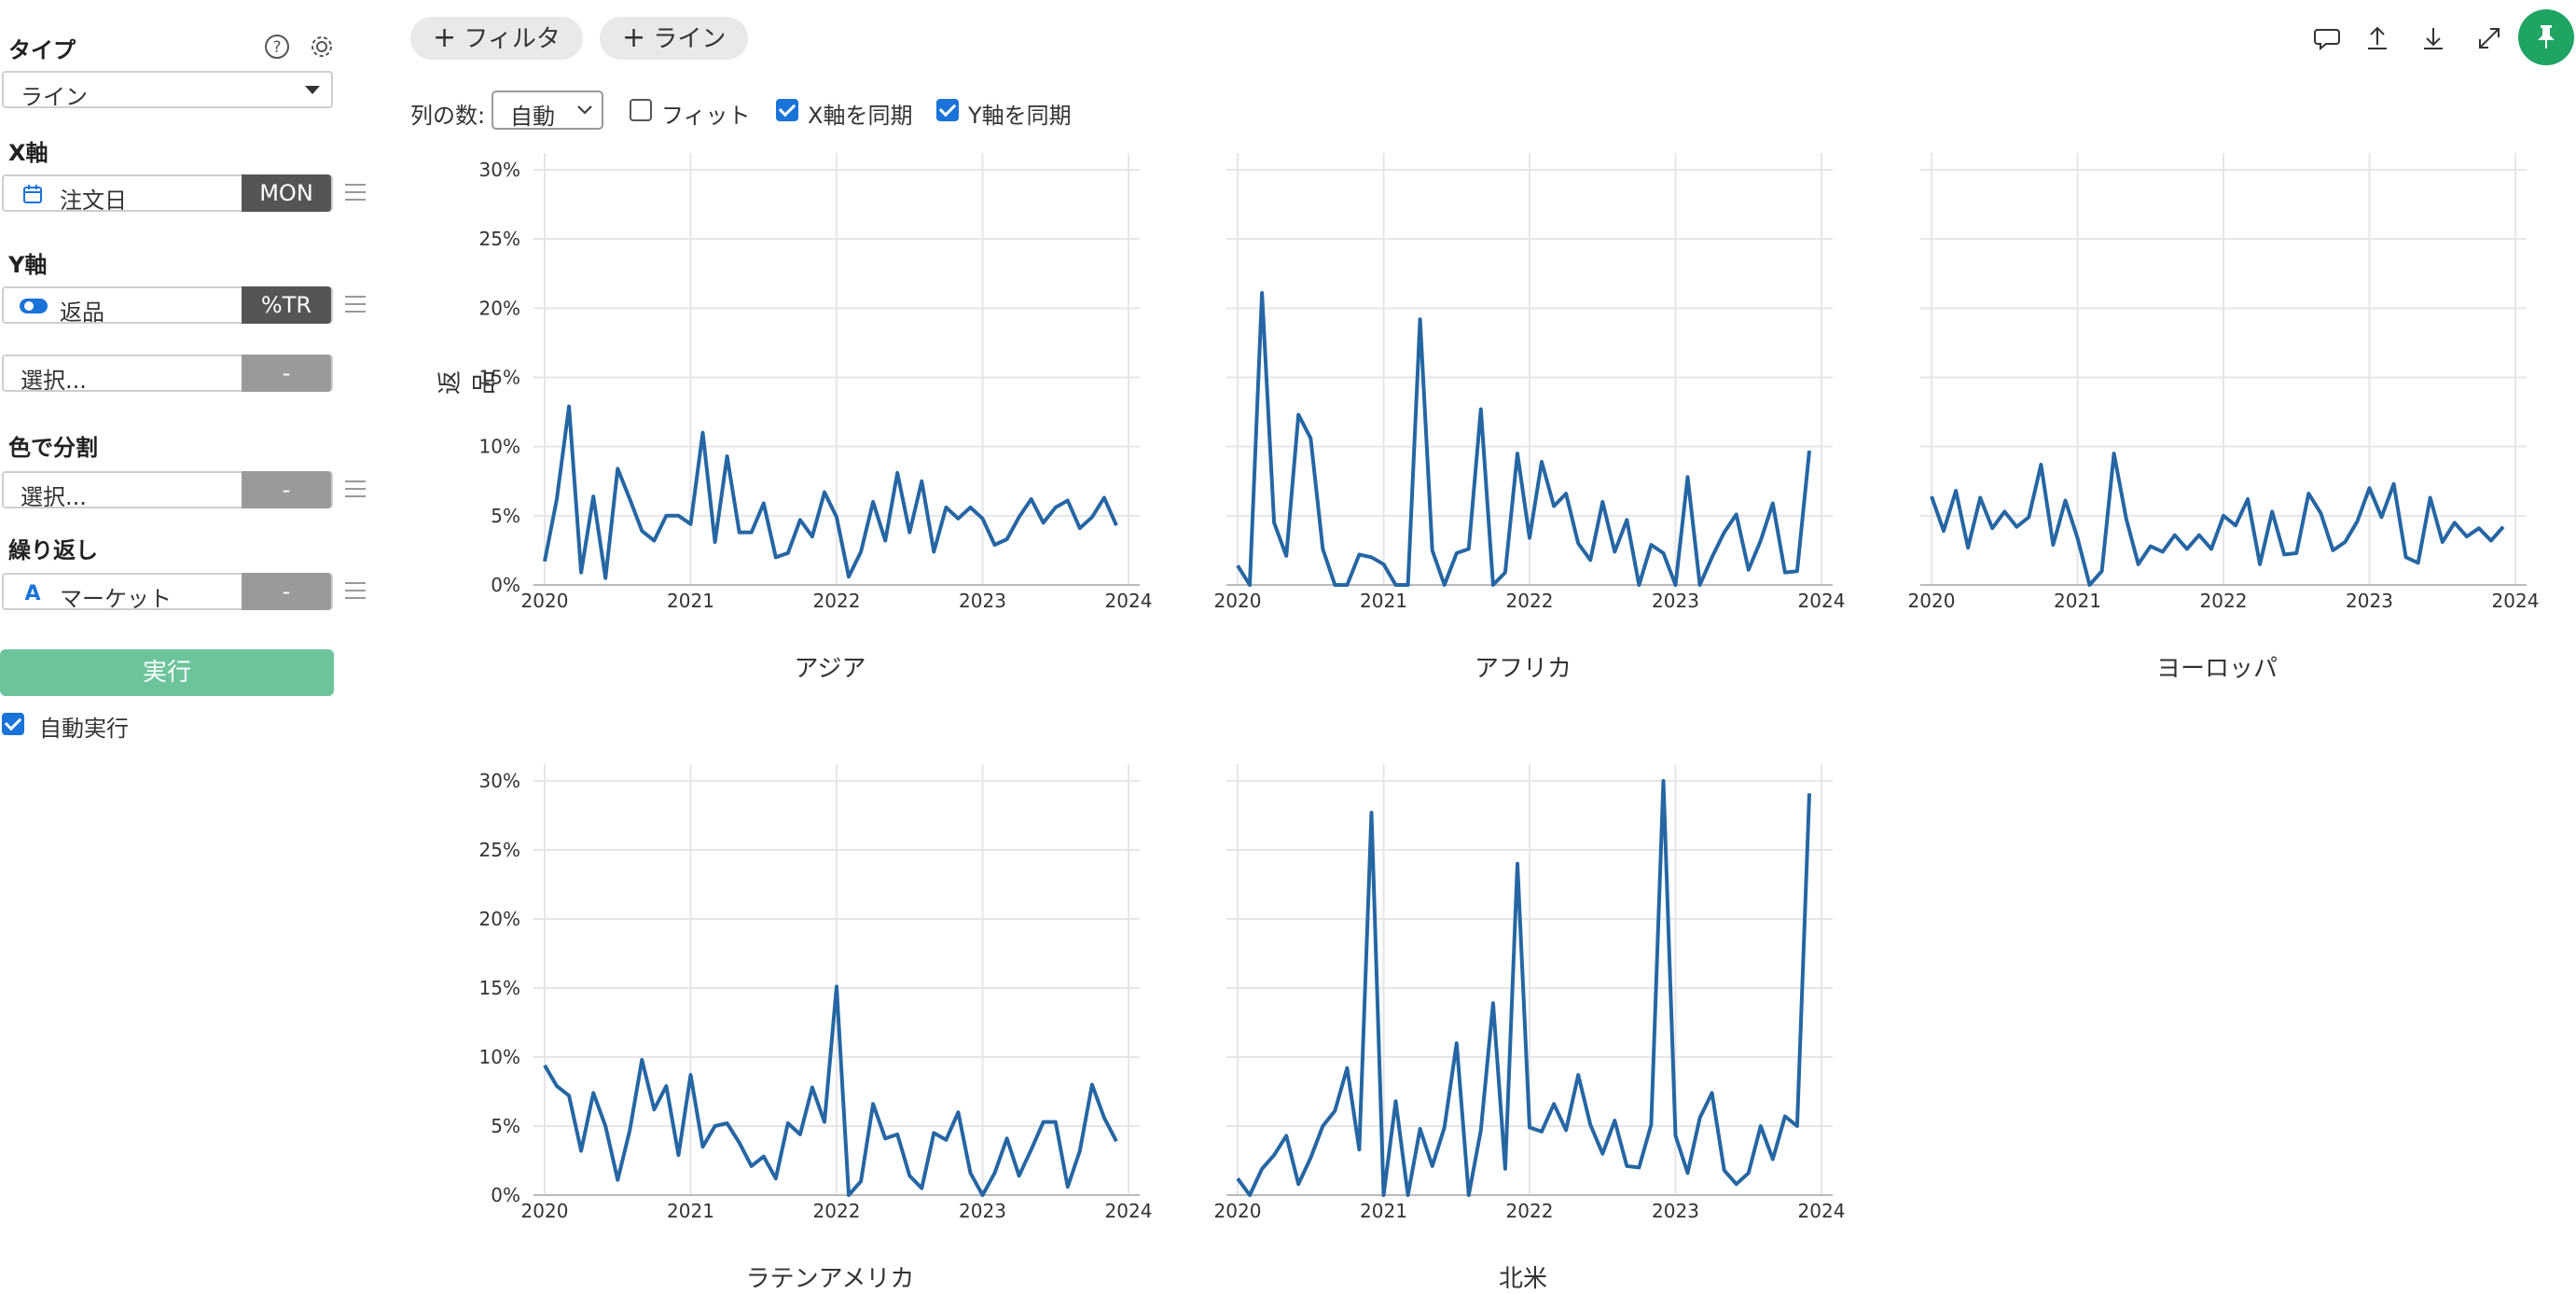 The image size is (2576, 1294). What do you see at coordinates (2377, 38) in the screenshot?
I see `upload-icon` at bounding box center [2377, 38].